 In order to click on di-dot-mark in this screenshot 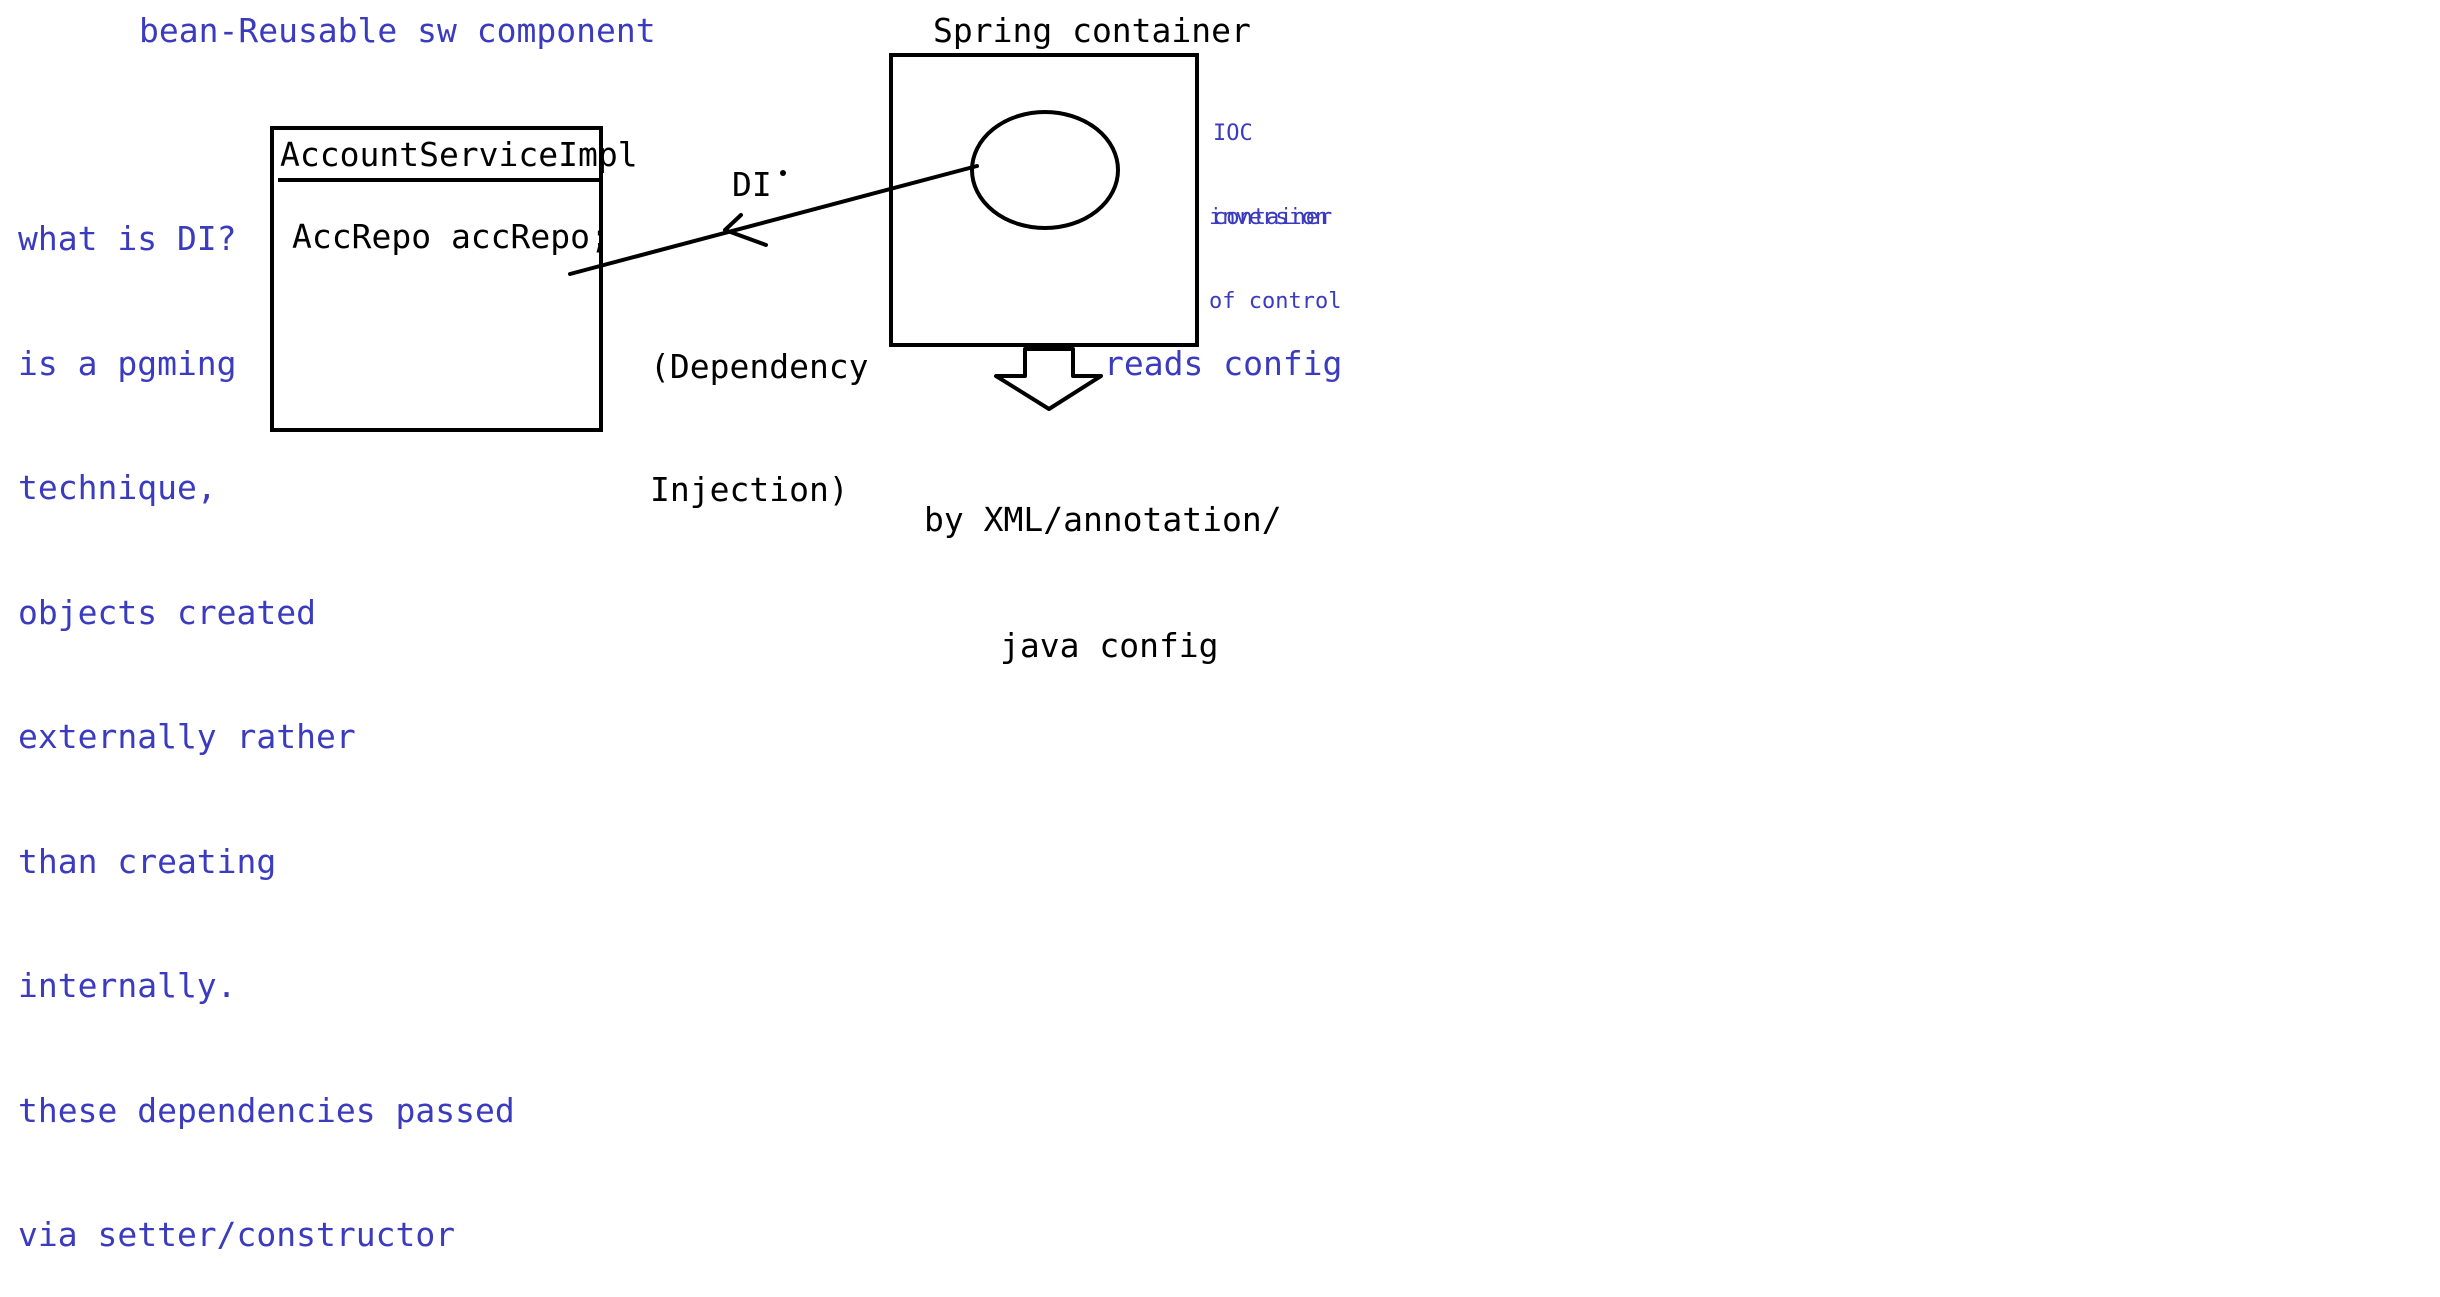, I will do `click(783, 173)`.